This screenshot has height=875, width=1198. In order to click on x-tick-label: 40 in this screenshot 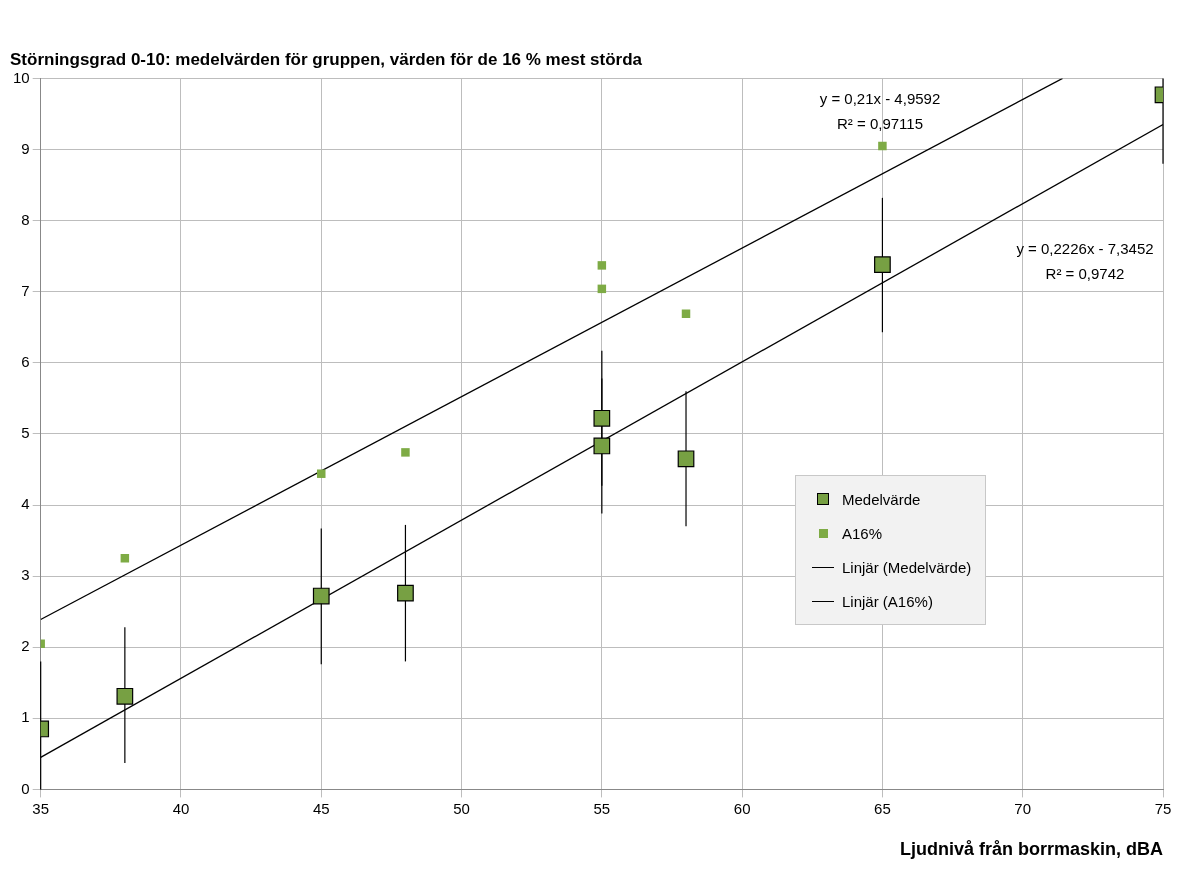, I will do `click(181, 808)`.